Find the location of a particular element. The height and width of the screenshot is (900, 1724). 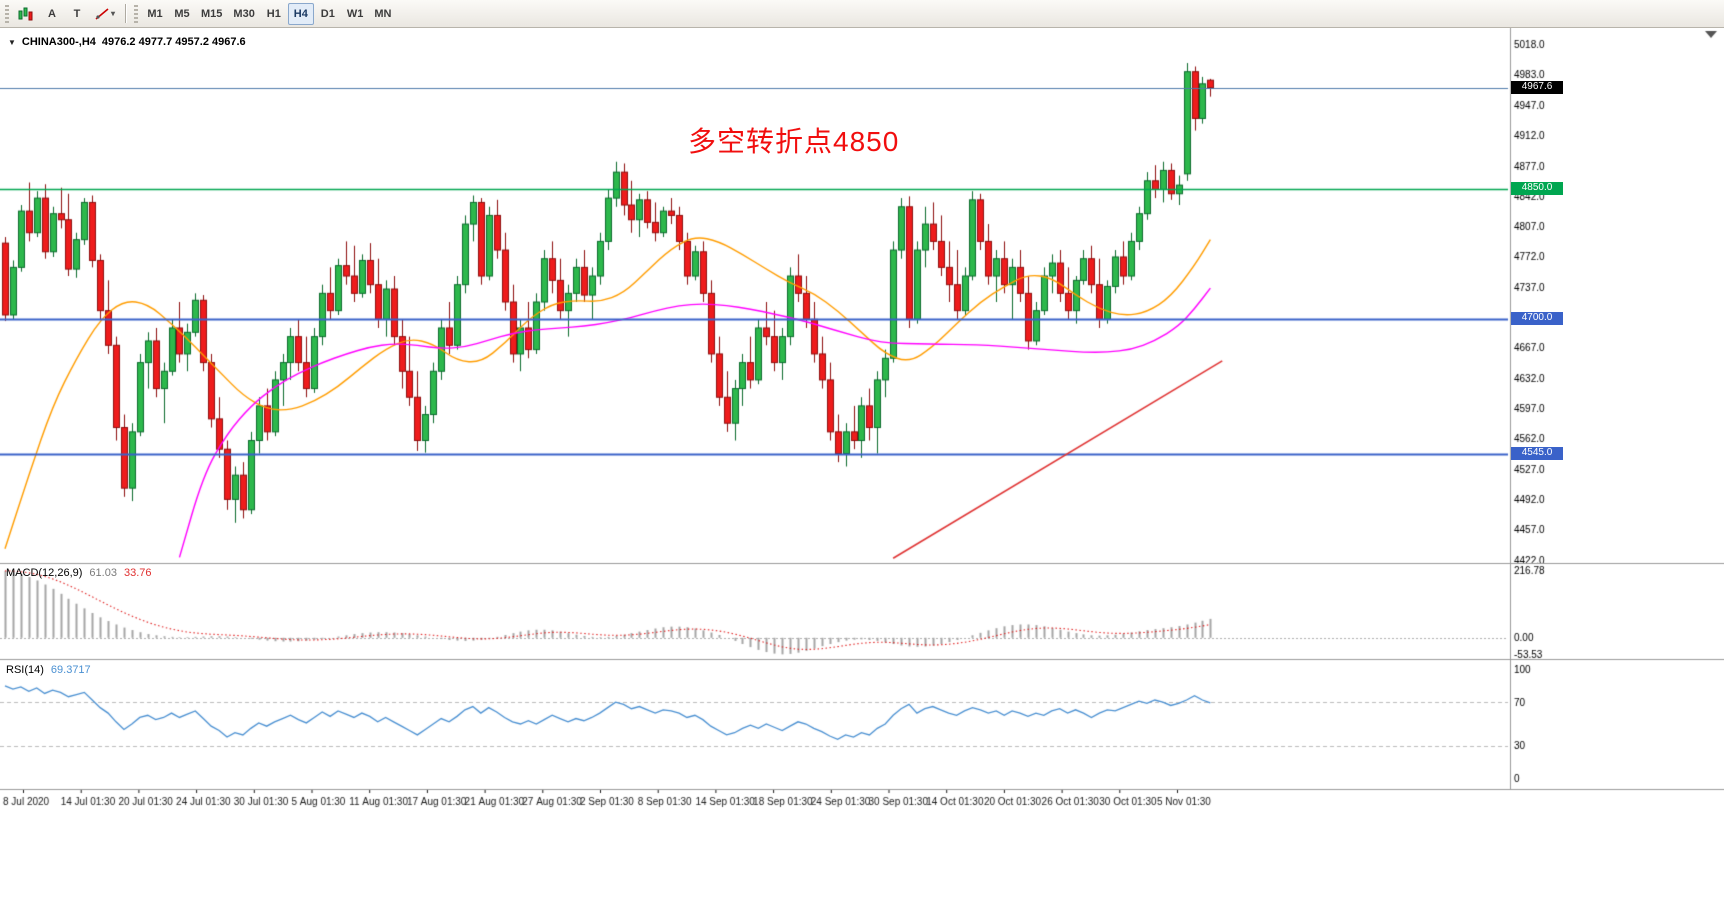

macd-main-value: 61.03 is located at coordinates (103, 573).